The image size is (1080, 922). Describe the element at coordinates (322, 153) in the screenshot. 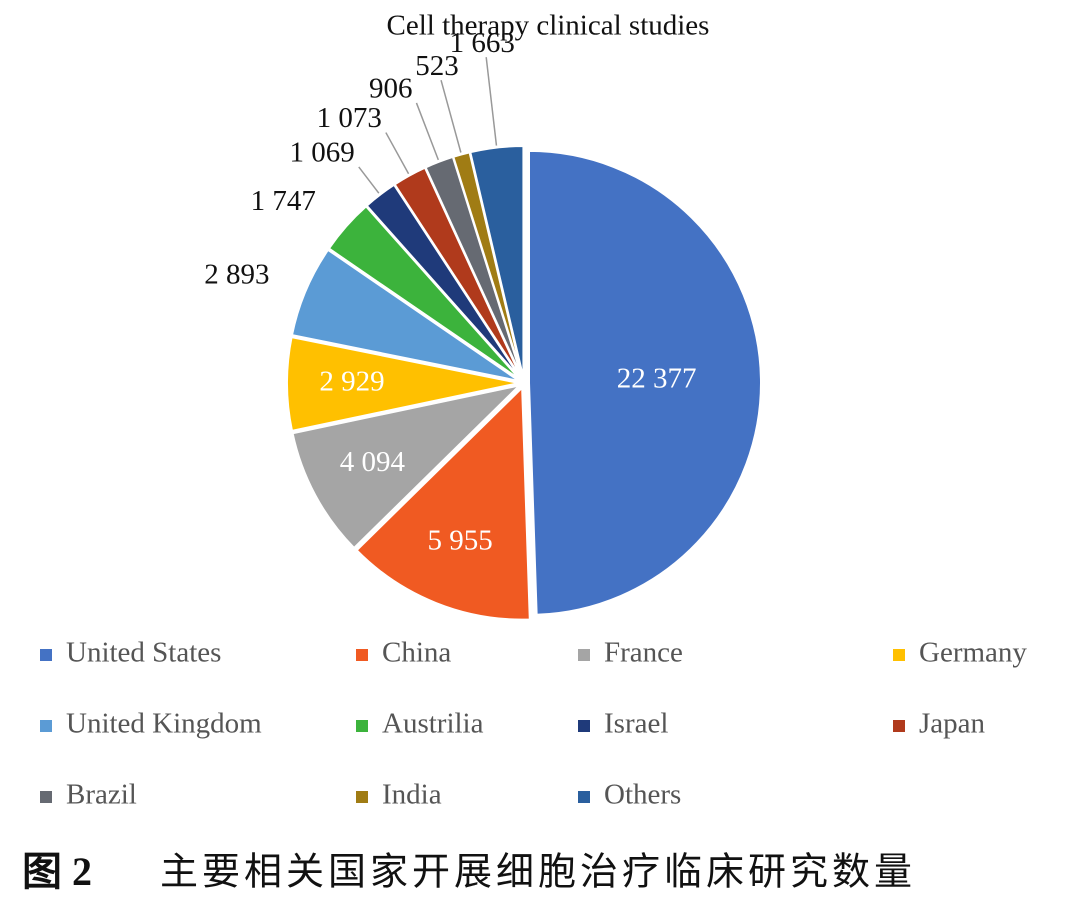

I see `data-label: 1 069` at that location.